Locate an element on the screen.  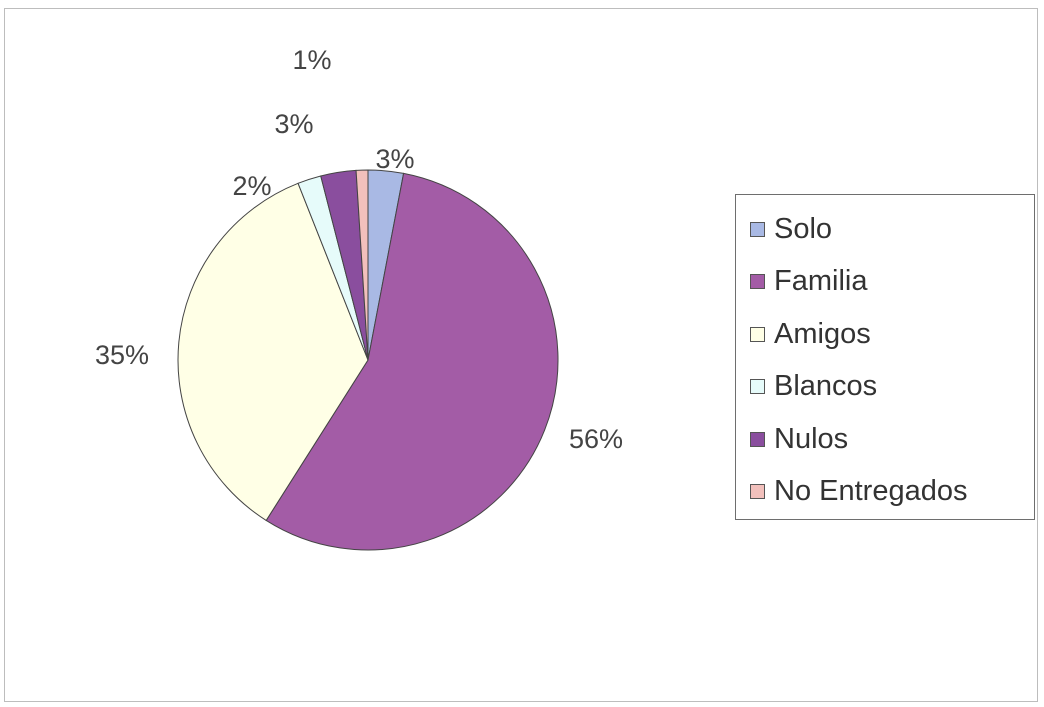
legend-label-solo: Solo is located at coordinates (803, 228).